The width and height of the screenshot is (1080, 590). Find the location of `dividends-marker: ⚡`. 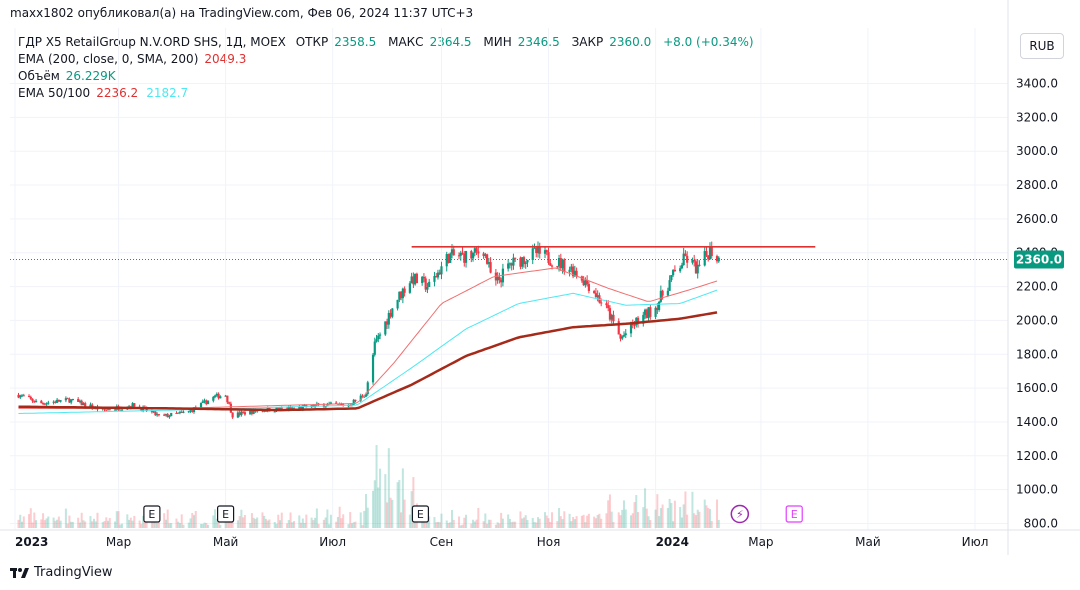

dividends-marker: ⚡ is located at coordinates (740, 514).